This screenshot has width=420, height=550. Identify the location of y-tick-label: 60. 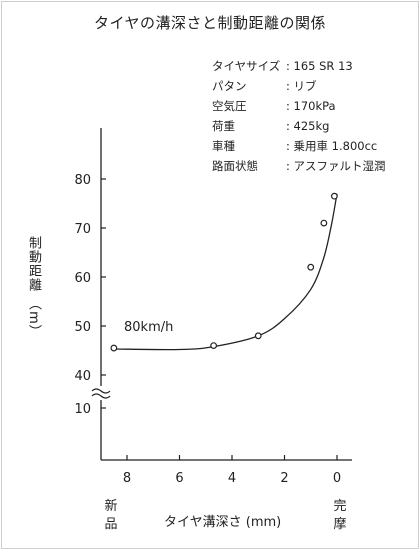
(82, 278).